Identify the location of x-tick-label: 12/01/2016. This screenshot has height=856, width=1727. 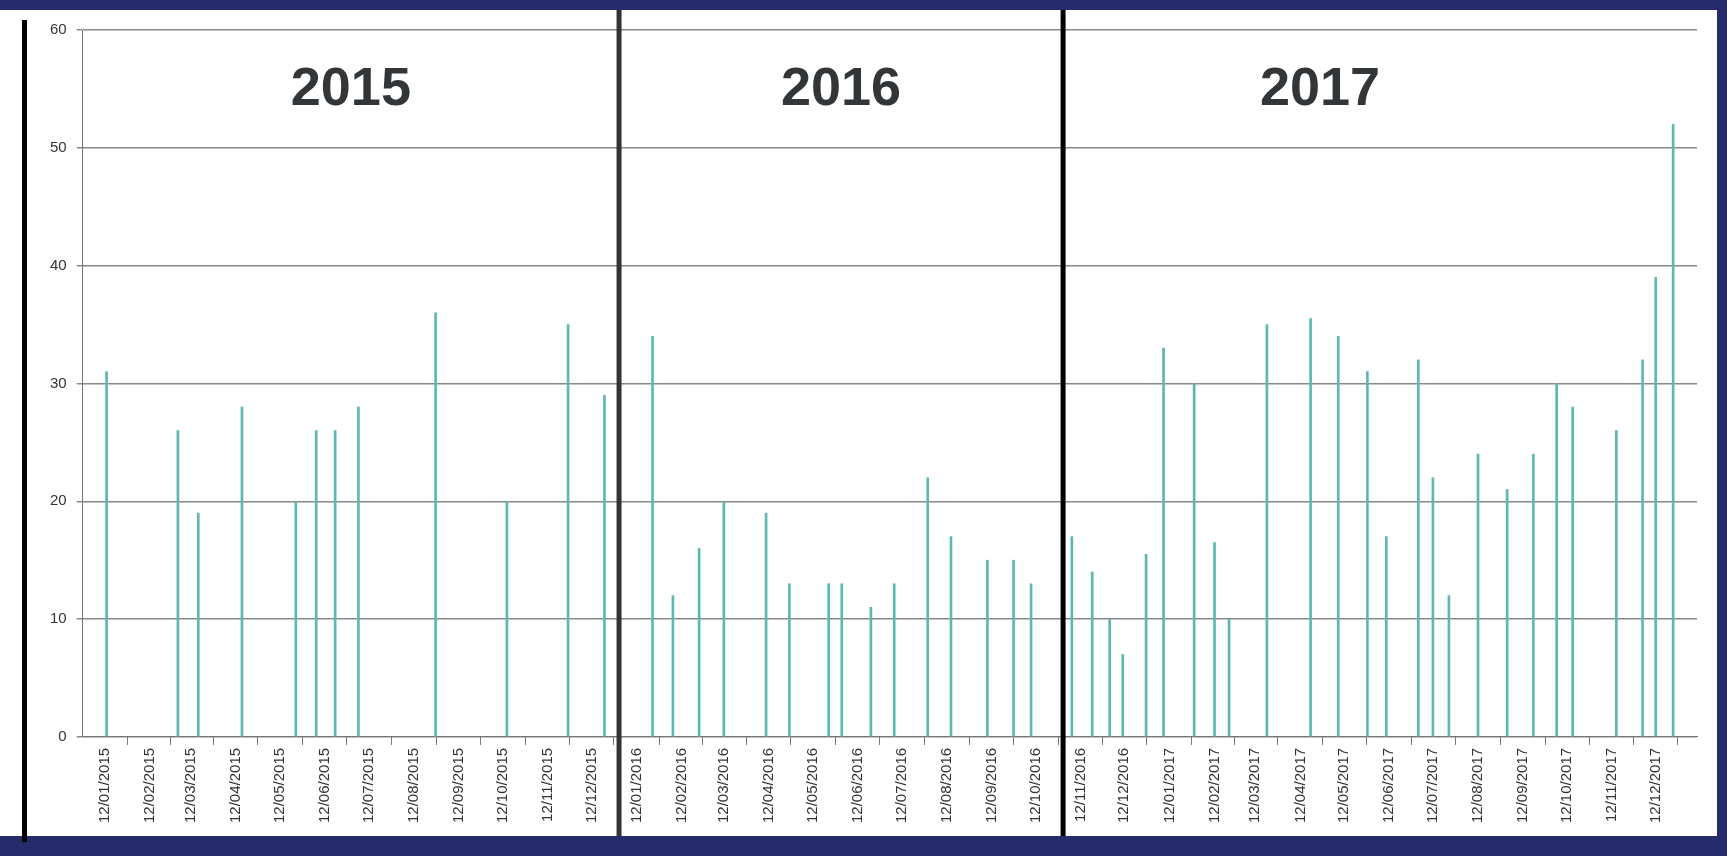
(635, 785).